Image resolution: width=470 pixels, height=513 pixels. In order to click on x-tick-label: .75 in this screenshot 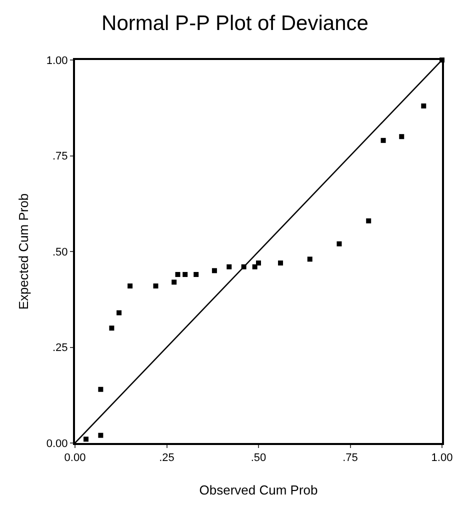, I will do `click(350, 458)`.